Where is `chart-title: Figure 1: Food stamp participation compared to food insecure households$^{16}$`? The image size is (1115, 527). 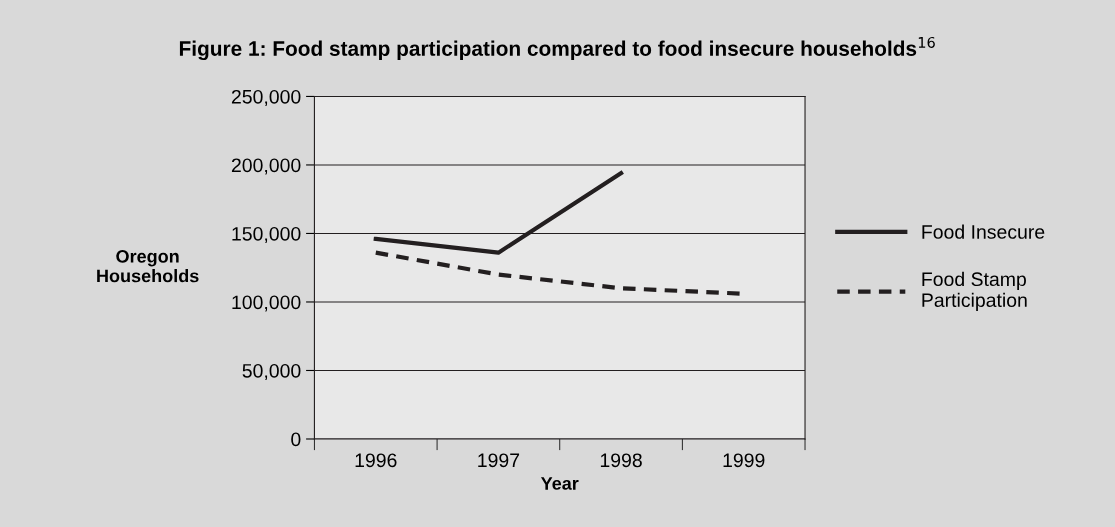
chart-title: Figure 1: Food stamp participation compared to food insecure households$^{16}$ is located at coordinates (557, 48).